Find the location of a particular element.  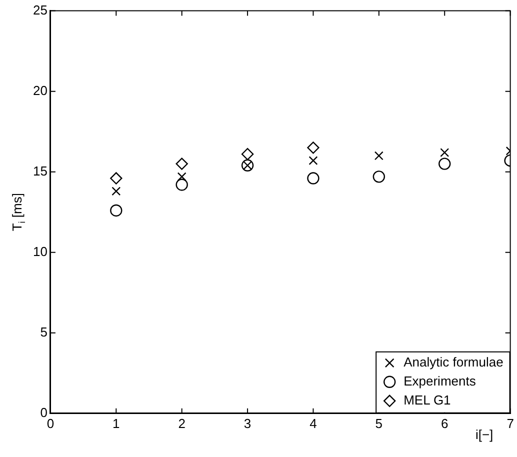

y-tick-label: 20 is located at coordinates (40, 90).